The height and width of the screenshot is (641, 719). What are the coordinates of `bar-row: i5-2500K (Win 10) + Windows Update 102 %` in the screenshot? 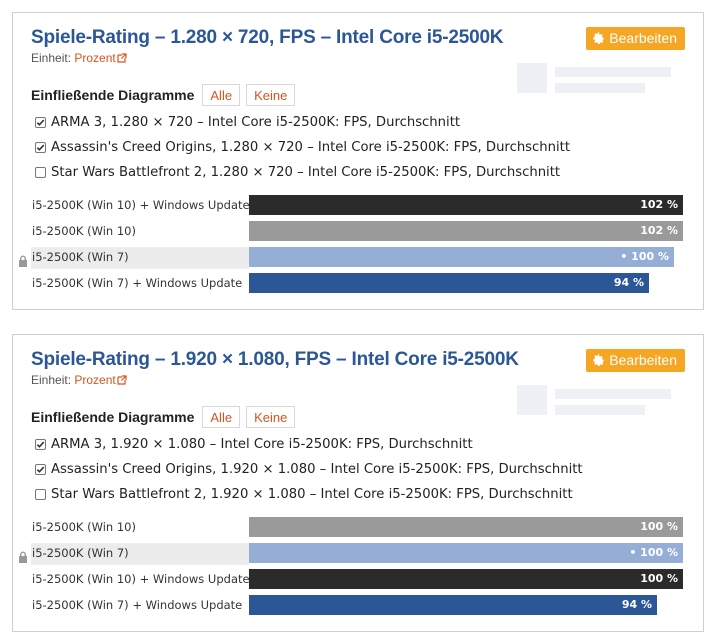 It's located at (358, 206).